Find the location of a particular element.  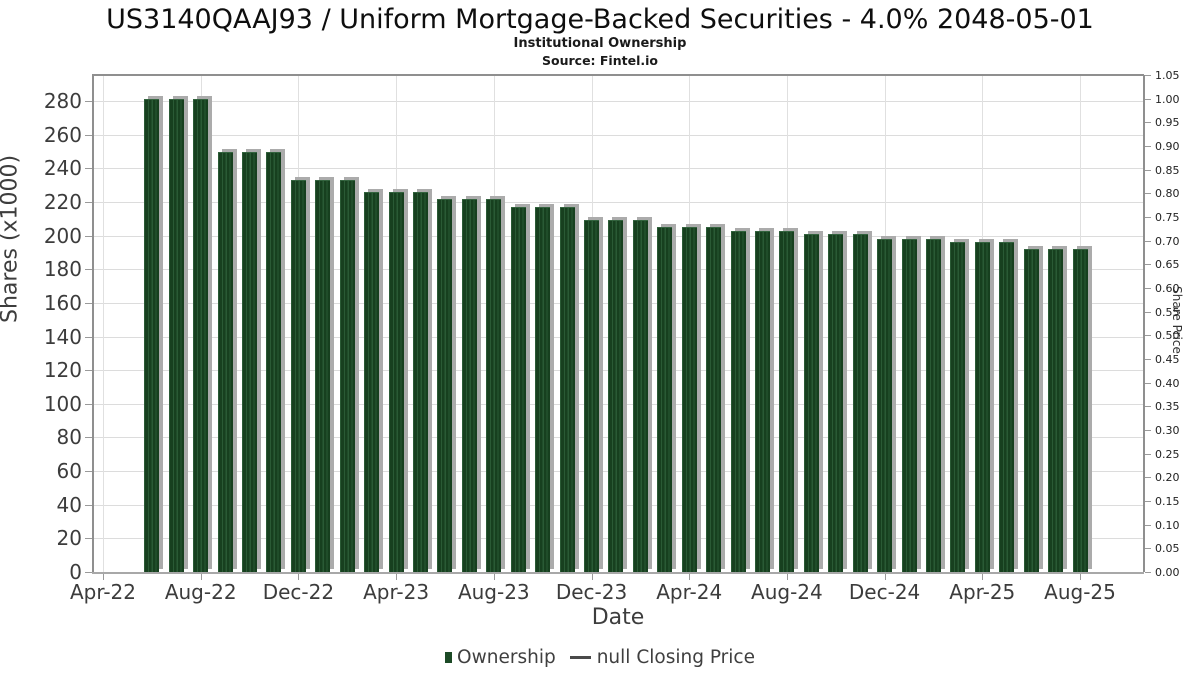

y-right-tick-label: 0.40 is located at coordinates (1167, 383).